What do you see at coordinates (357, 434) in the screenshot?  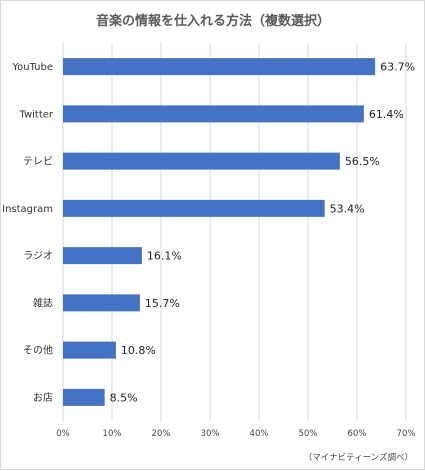 I see `x-tick-label: 60%` at bounding box center [357, 434].